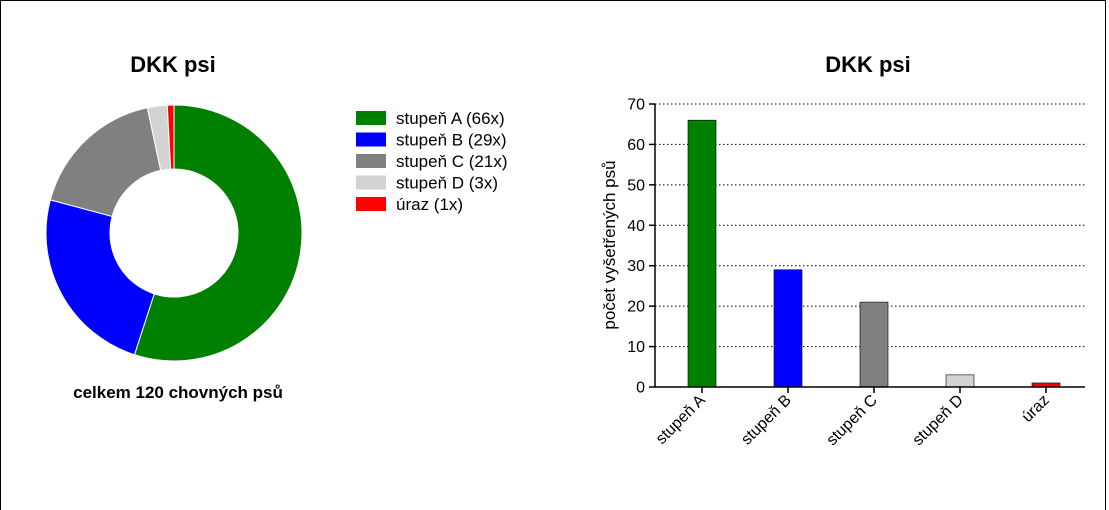 The image size is (1109, 510). I want to click on y-tick-label: 70, so click(636, 105).